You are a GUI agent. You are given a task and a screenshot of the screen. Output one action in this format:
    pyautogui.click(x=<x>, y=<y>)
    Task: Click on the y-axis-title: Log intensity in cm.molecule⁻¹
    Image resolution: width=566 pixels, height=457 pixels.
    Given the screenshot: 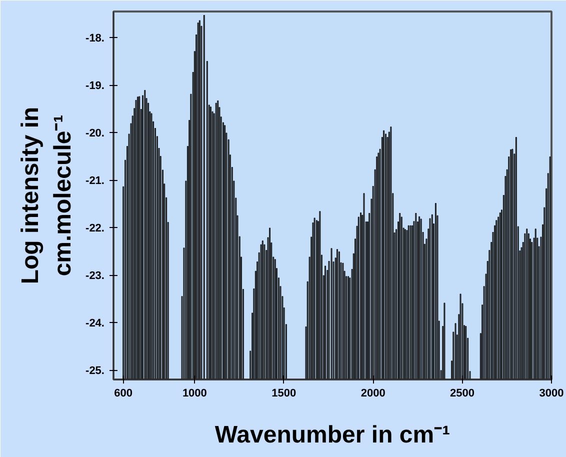 What is the action you would take?
    pyautogui.click(x=47, y=195)
    